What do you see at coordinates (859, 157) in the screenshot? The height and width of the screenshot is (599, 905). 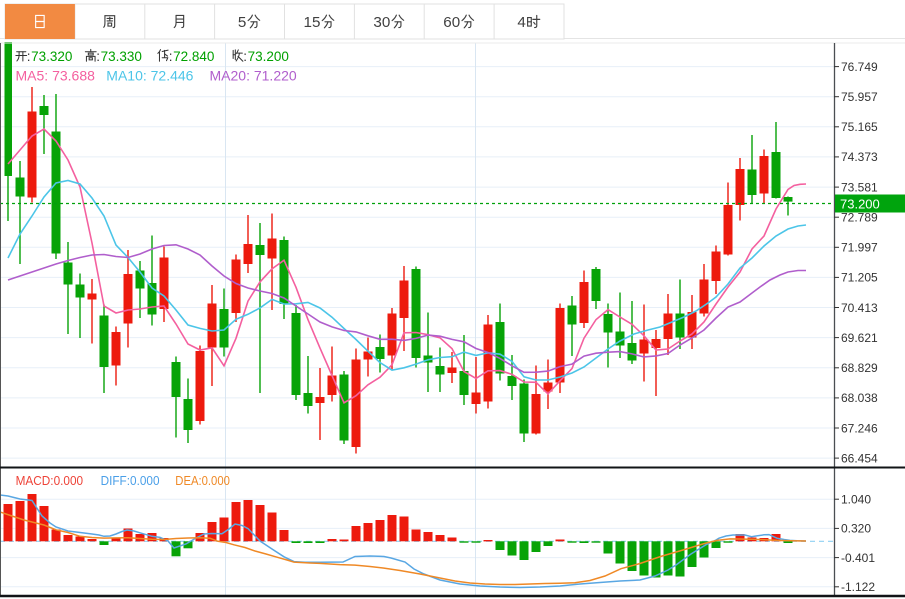 I see `svg-text: 74.373` at bounding box center [859, 157].